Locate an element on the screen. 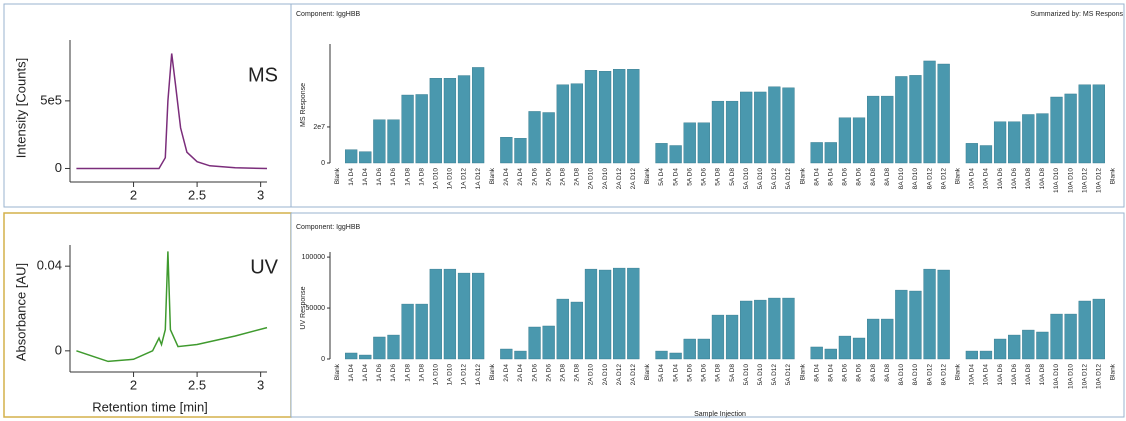 The width and height of the screenshot is (1126, 421). y-tick-label: 5e5 is located at coordinates (51, 99).